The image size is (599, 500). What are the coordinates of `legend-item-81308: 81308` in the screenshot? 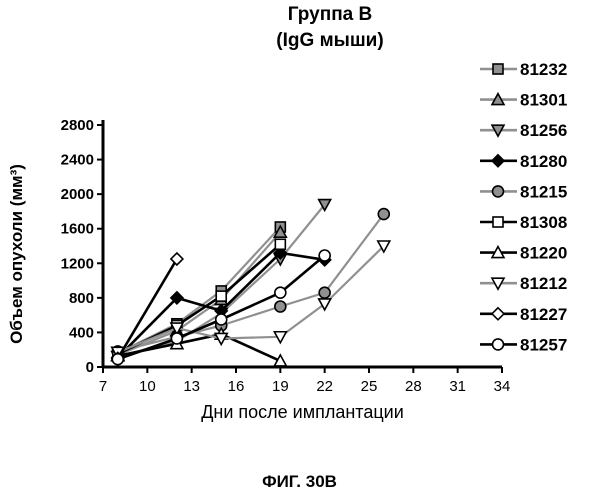 It's located at (523, 222).